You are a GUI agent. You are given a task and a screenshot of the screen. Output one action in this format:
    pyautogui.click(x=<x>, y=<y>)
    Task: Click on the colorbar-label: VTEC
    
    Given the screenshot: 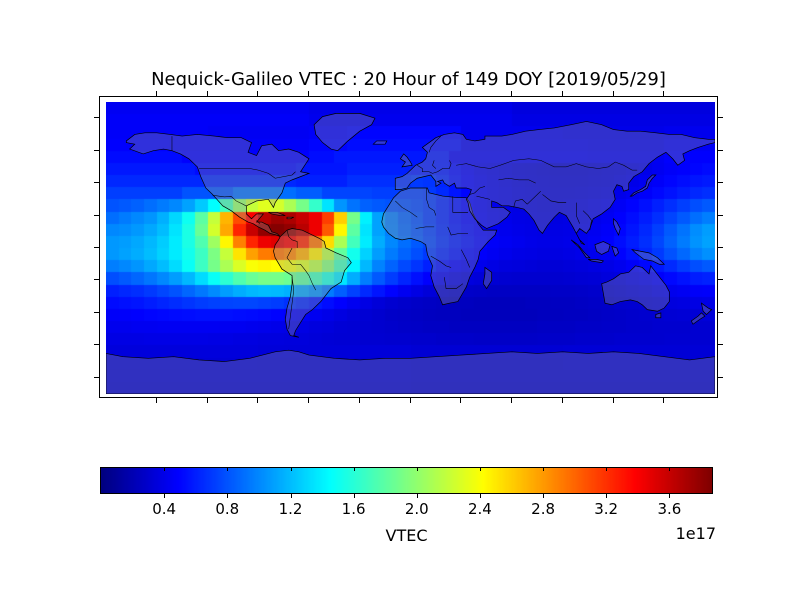 What is the action you would take?
    pyautogui.click(x=406, y=535)
    